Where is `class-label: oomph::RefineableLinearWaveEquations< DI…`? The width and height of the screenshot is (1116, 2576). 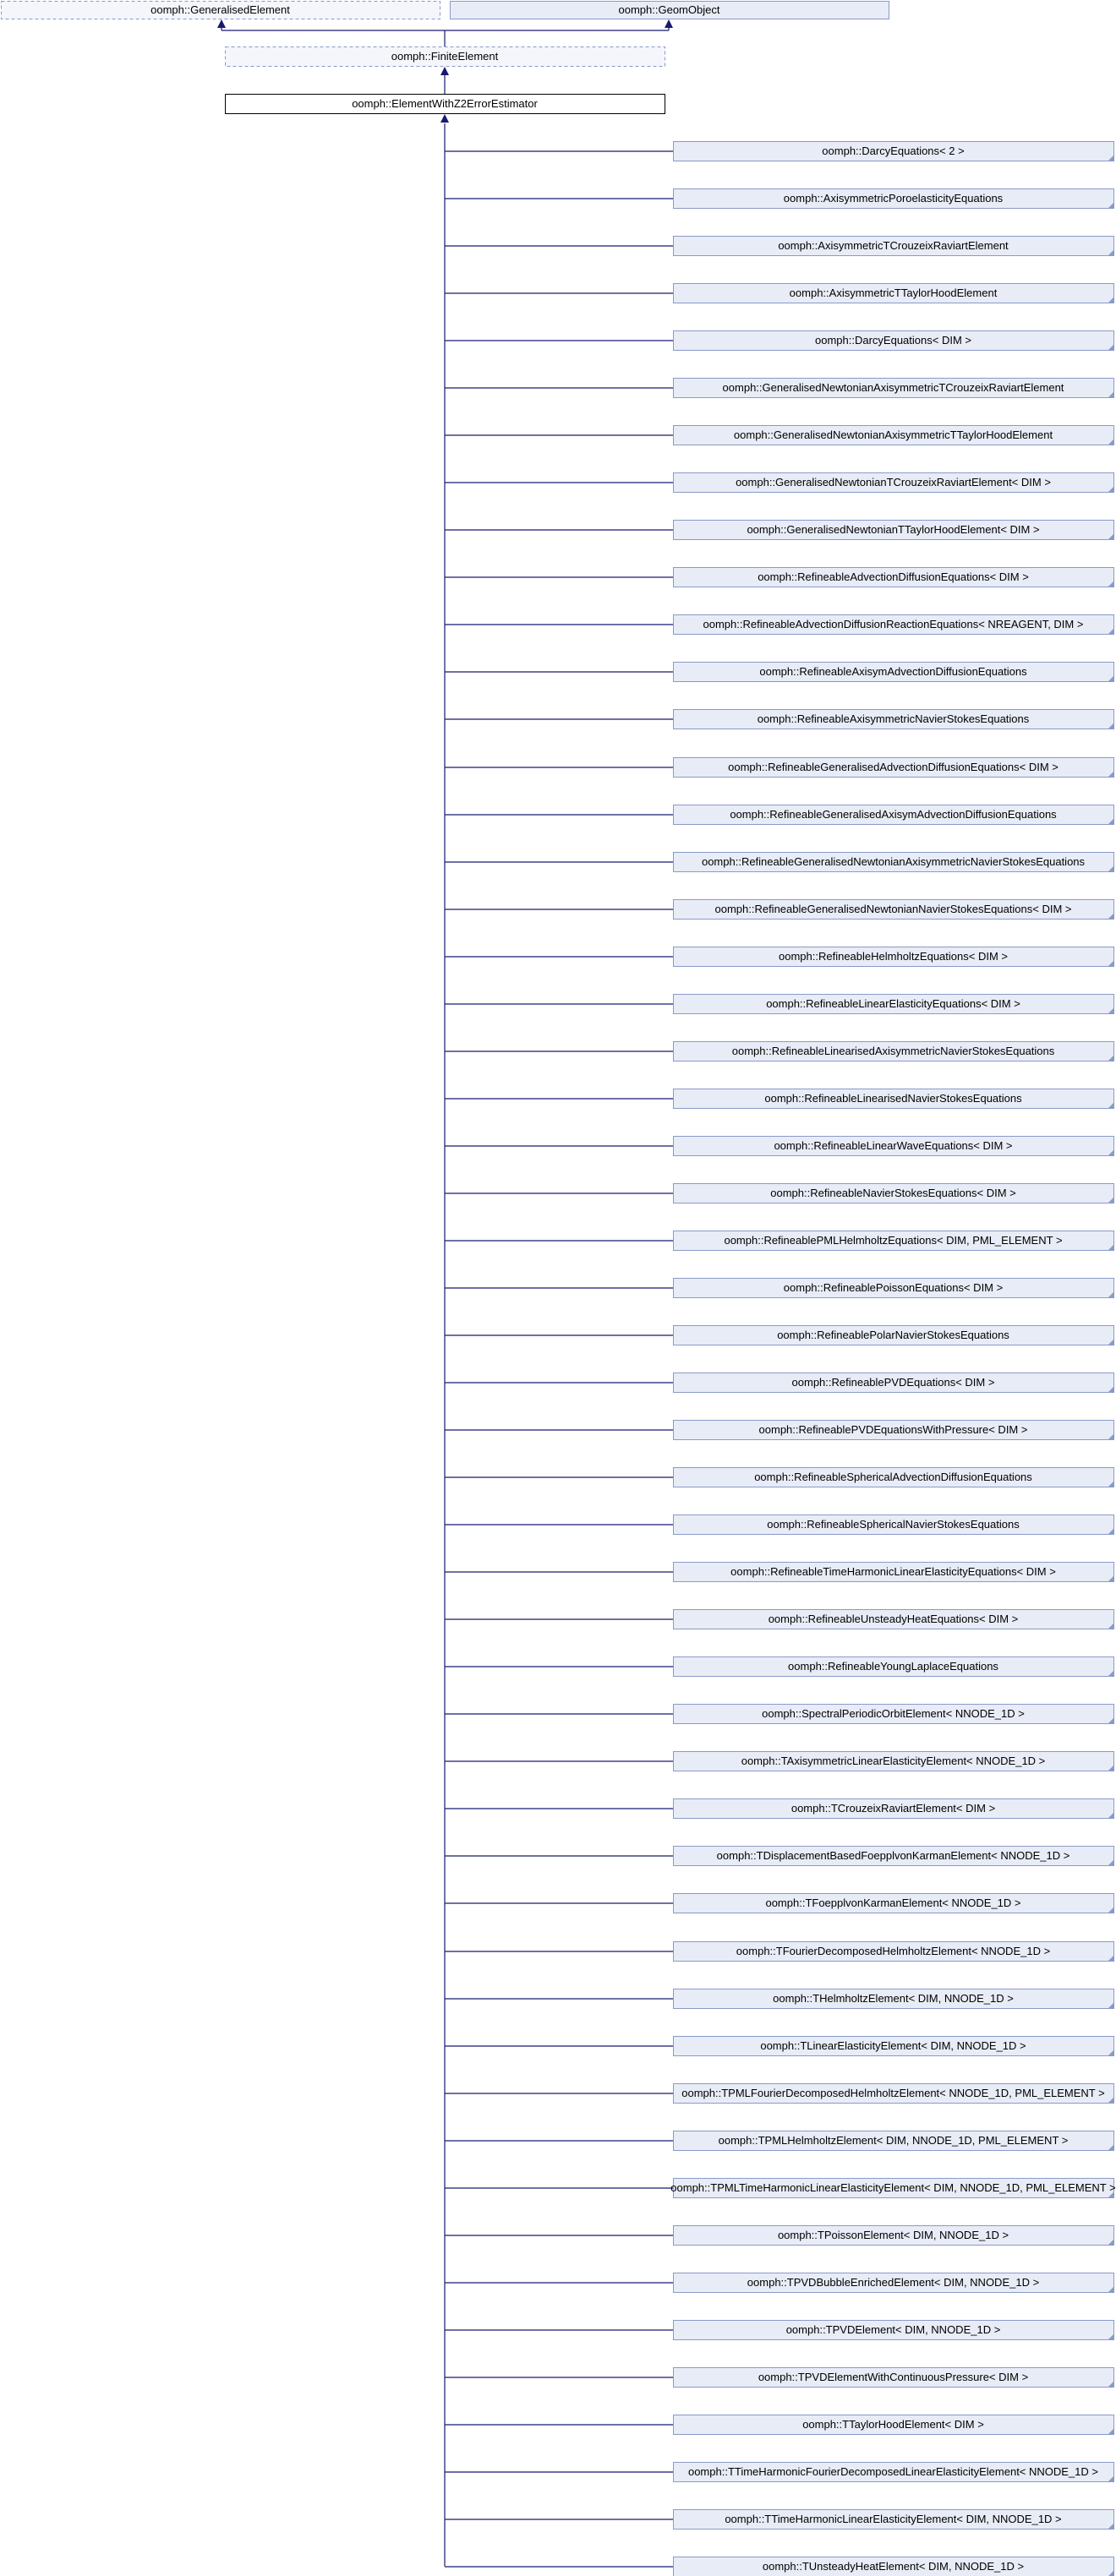
class-label: oomph::RefineableLinearWaveEquations< DI… is located at coordinates (893, 1145).